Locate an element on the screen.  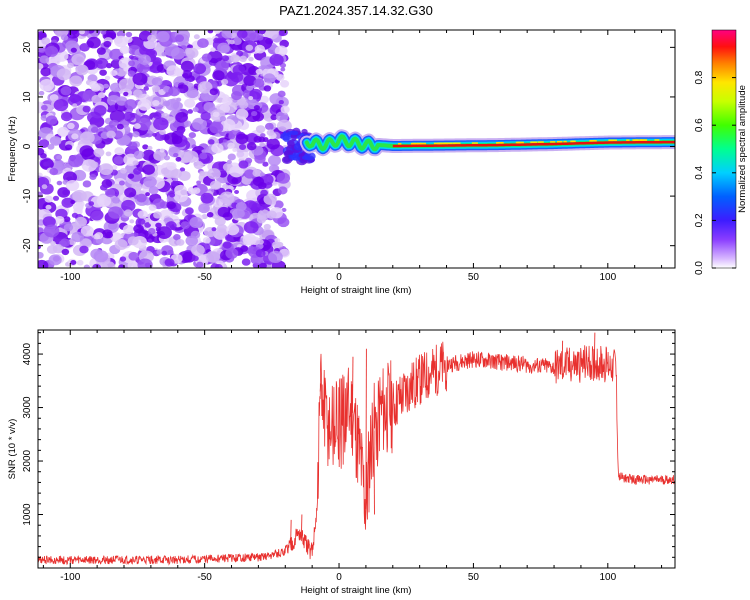
snr-y-tick-label: 2000 is located at coordinates (27, 460).